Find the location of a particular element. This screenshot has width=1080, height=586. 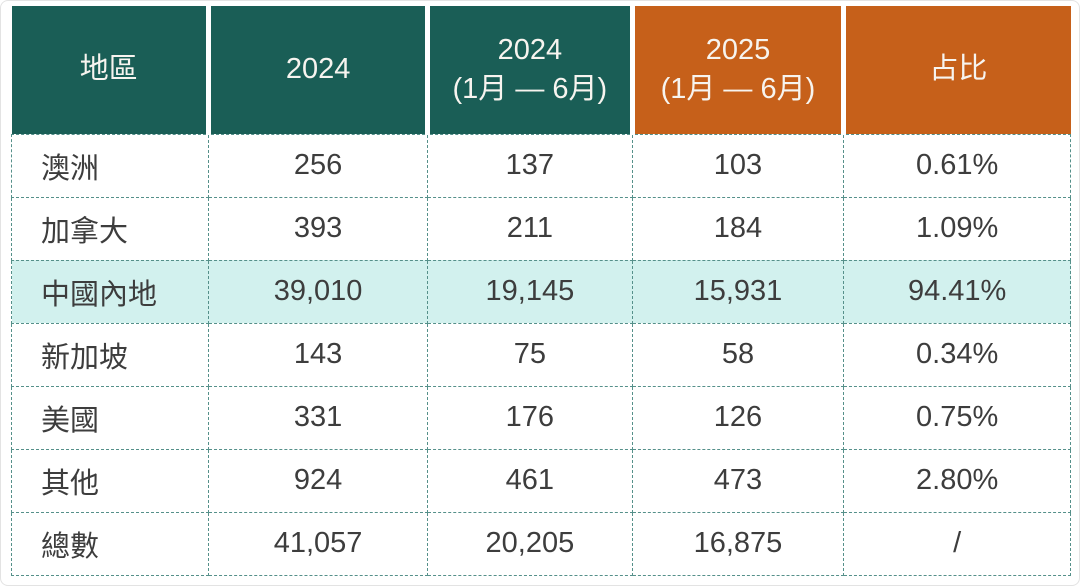

header-cell-1: 2024 is located at coordinates (316, 70).